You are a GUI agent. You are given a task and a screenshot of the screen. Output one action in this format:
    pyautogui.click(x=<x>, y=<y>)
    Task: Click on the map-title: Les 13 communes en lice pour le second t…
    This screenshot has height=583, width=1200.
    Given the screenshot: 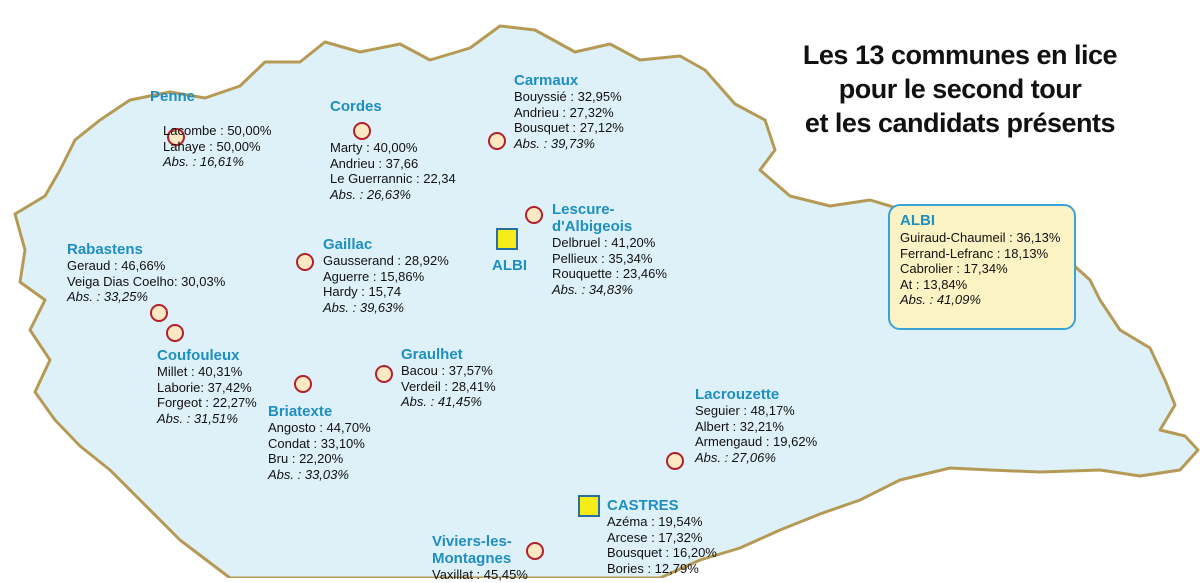 What is the action you would take?
    pyautogui.click(x=960, y=89)
    